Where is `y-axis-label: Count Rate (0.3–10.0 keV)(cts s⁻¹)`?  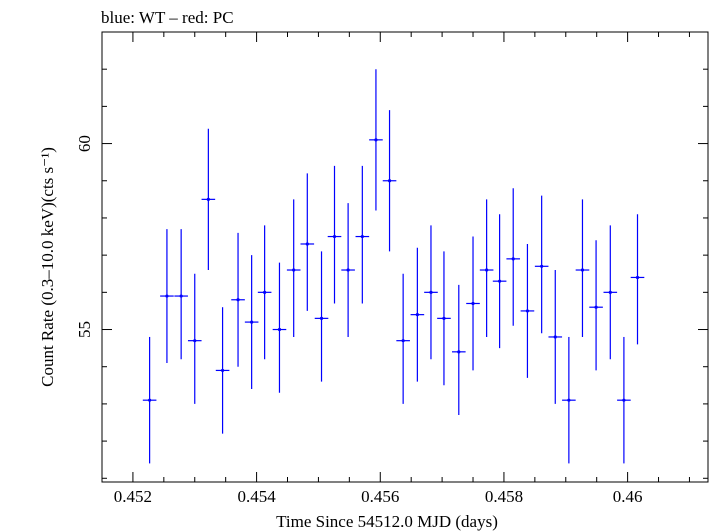 y-axis-label: Count Rate (0.3–10.0 keV)(cts s⁻¹) is located at coordinates (47, 267).